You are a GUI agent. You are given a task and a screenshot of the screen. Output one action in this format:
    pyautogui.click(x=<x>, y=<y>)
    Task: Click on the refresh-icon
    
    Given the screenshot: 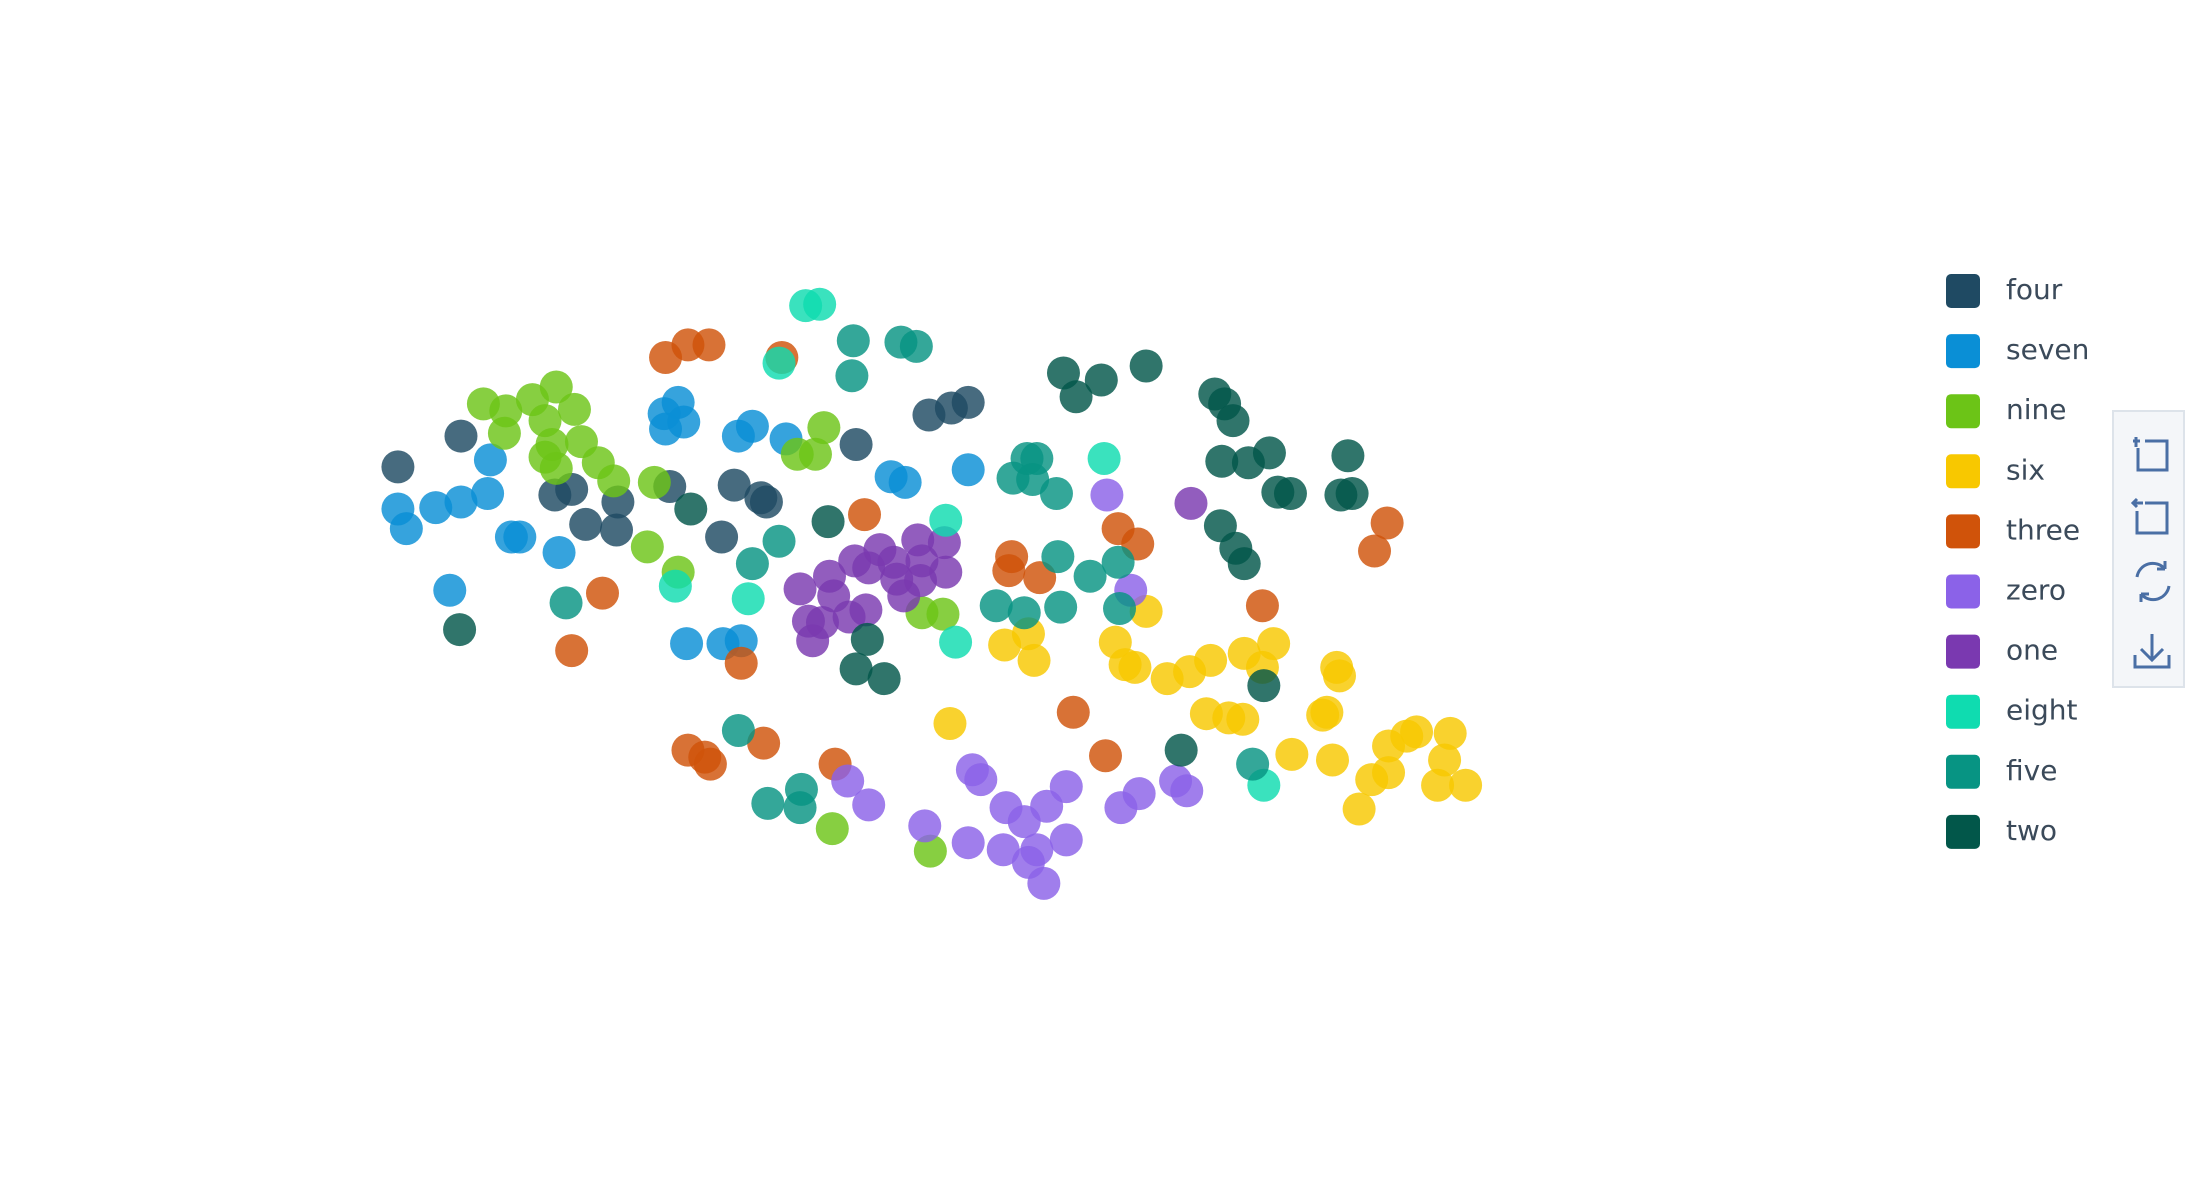 What is the action you would take?
    pyautogui.click(x=2153, y=581)
    